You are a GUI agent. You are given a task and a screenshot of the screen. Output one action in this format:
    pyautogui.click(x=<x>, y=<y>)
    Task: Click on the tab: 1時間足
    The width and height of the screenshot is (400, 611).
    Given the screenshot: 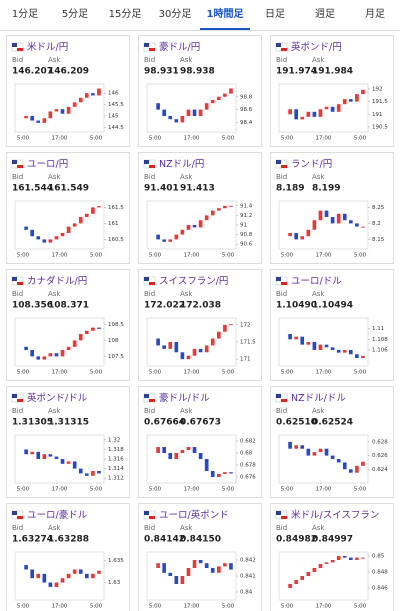 What is the action you would take?
    pyautogui.click(x=225, y=15)
    